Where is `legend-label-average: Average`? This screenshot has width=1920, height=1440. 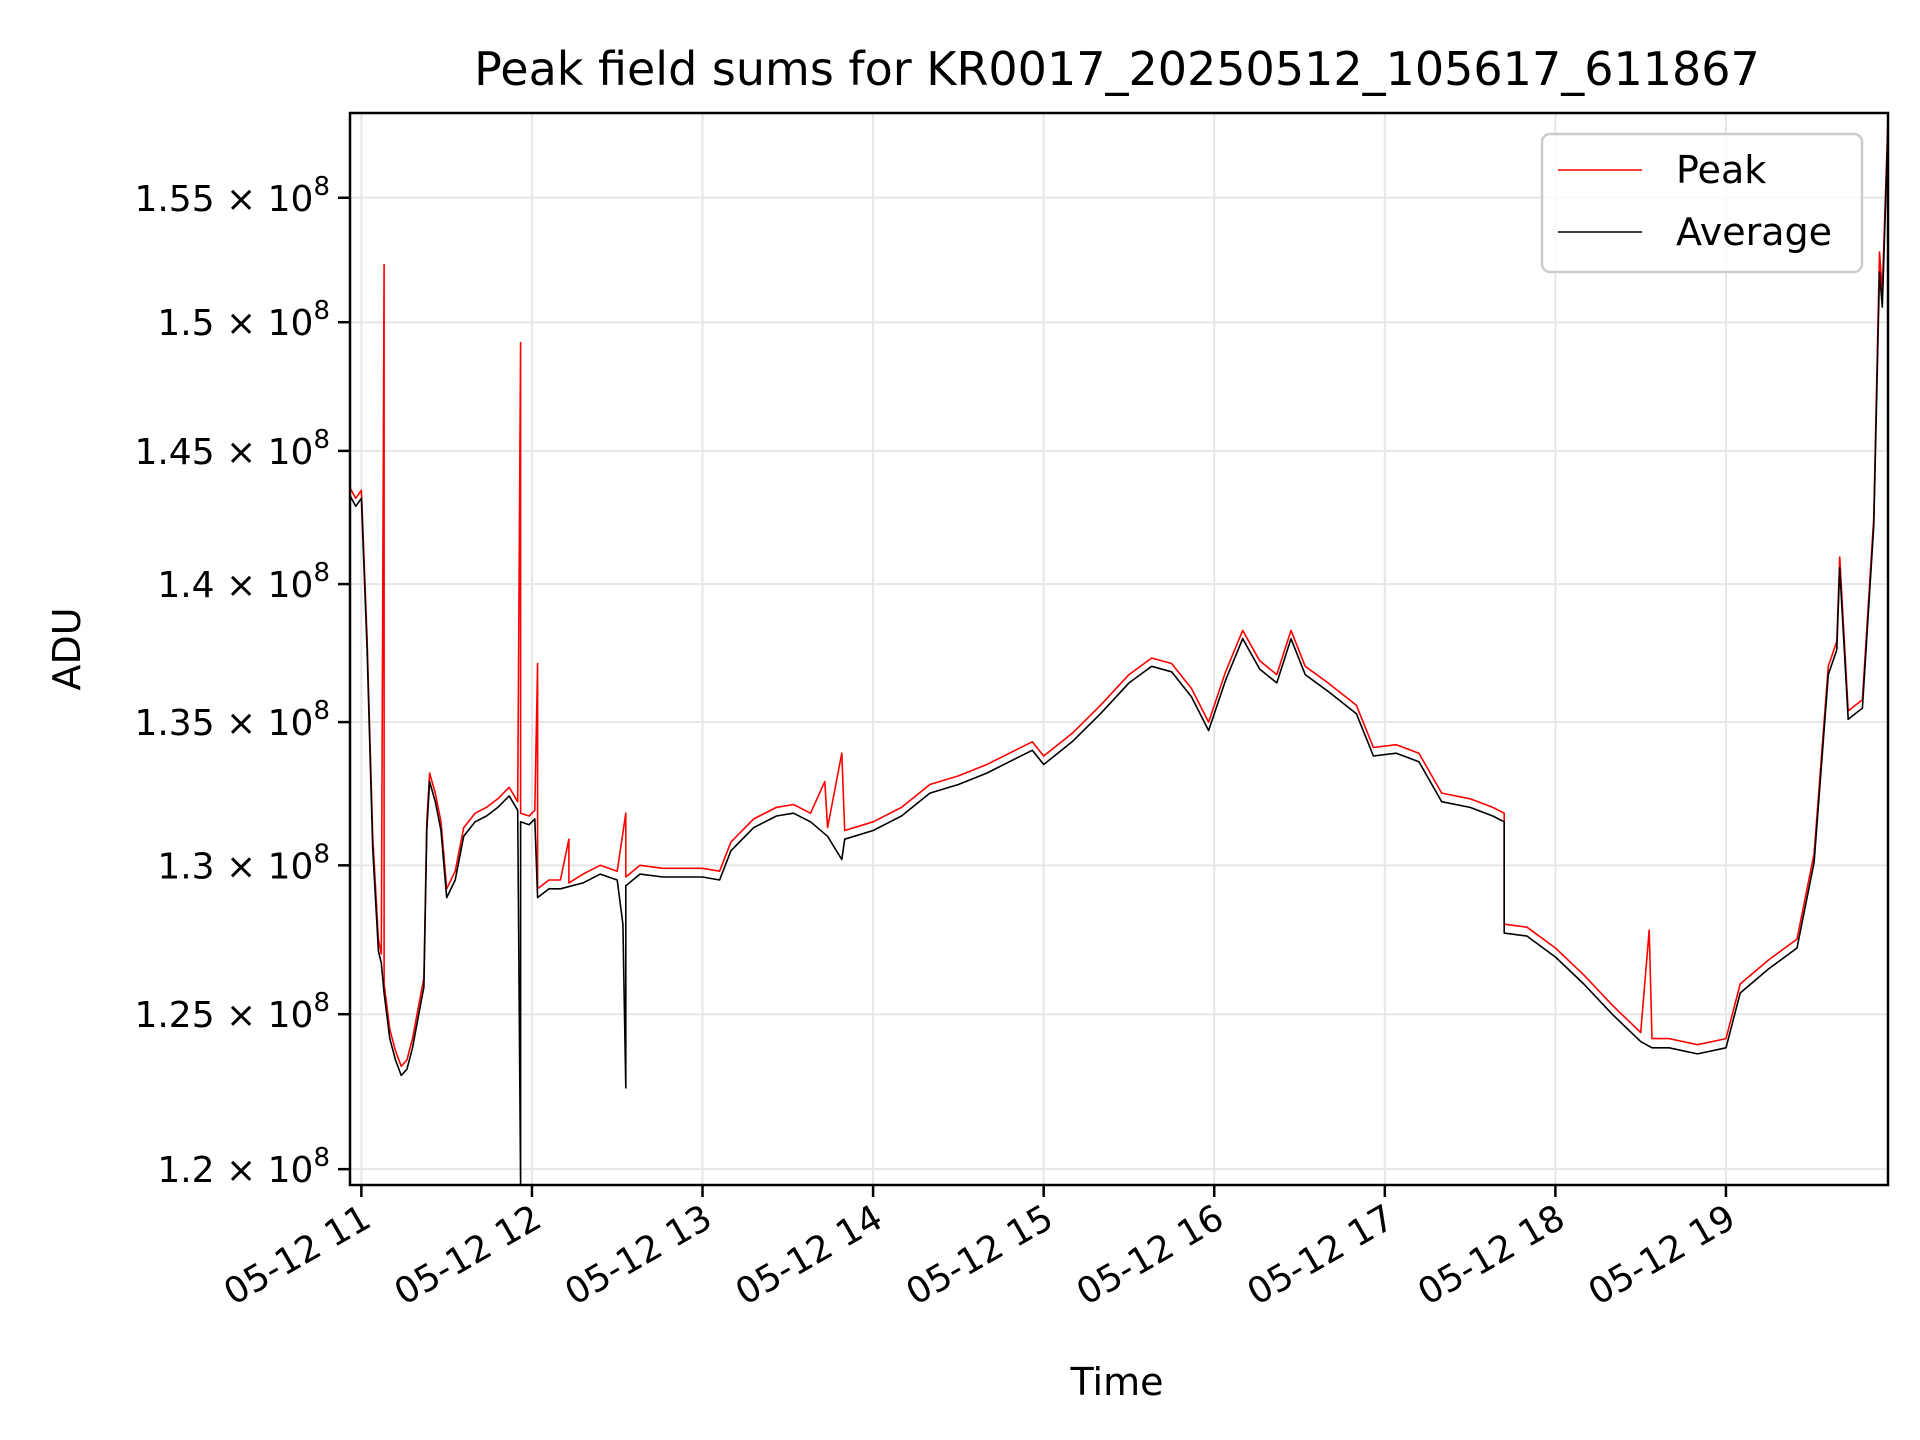
legend-label-average: Average is located at coordinates (1754, 232).